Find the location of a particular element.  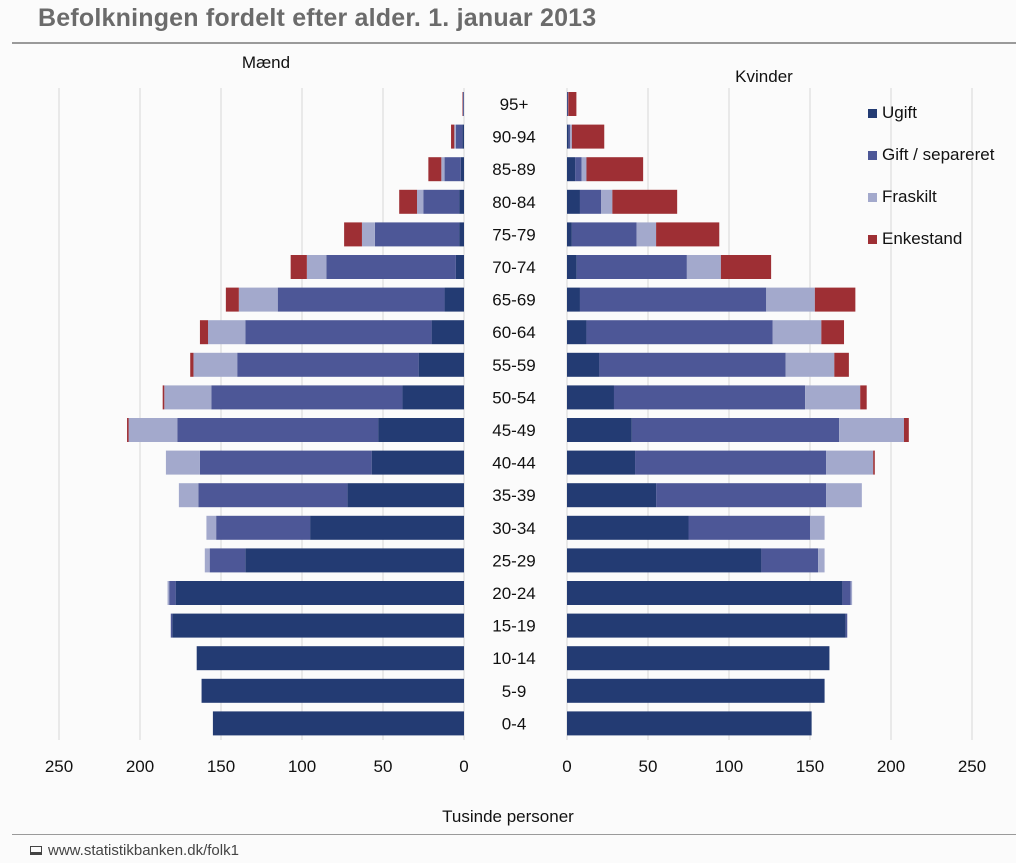

bar-men-30-34-Gift / separeret is located at coordinates (263, 527).